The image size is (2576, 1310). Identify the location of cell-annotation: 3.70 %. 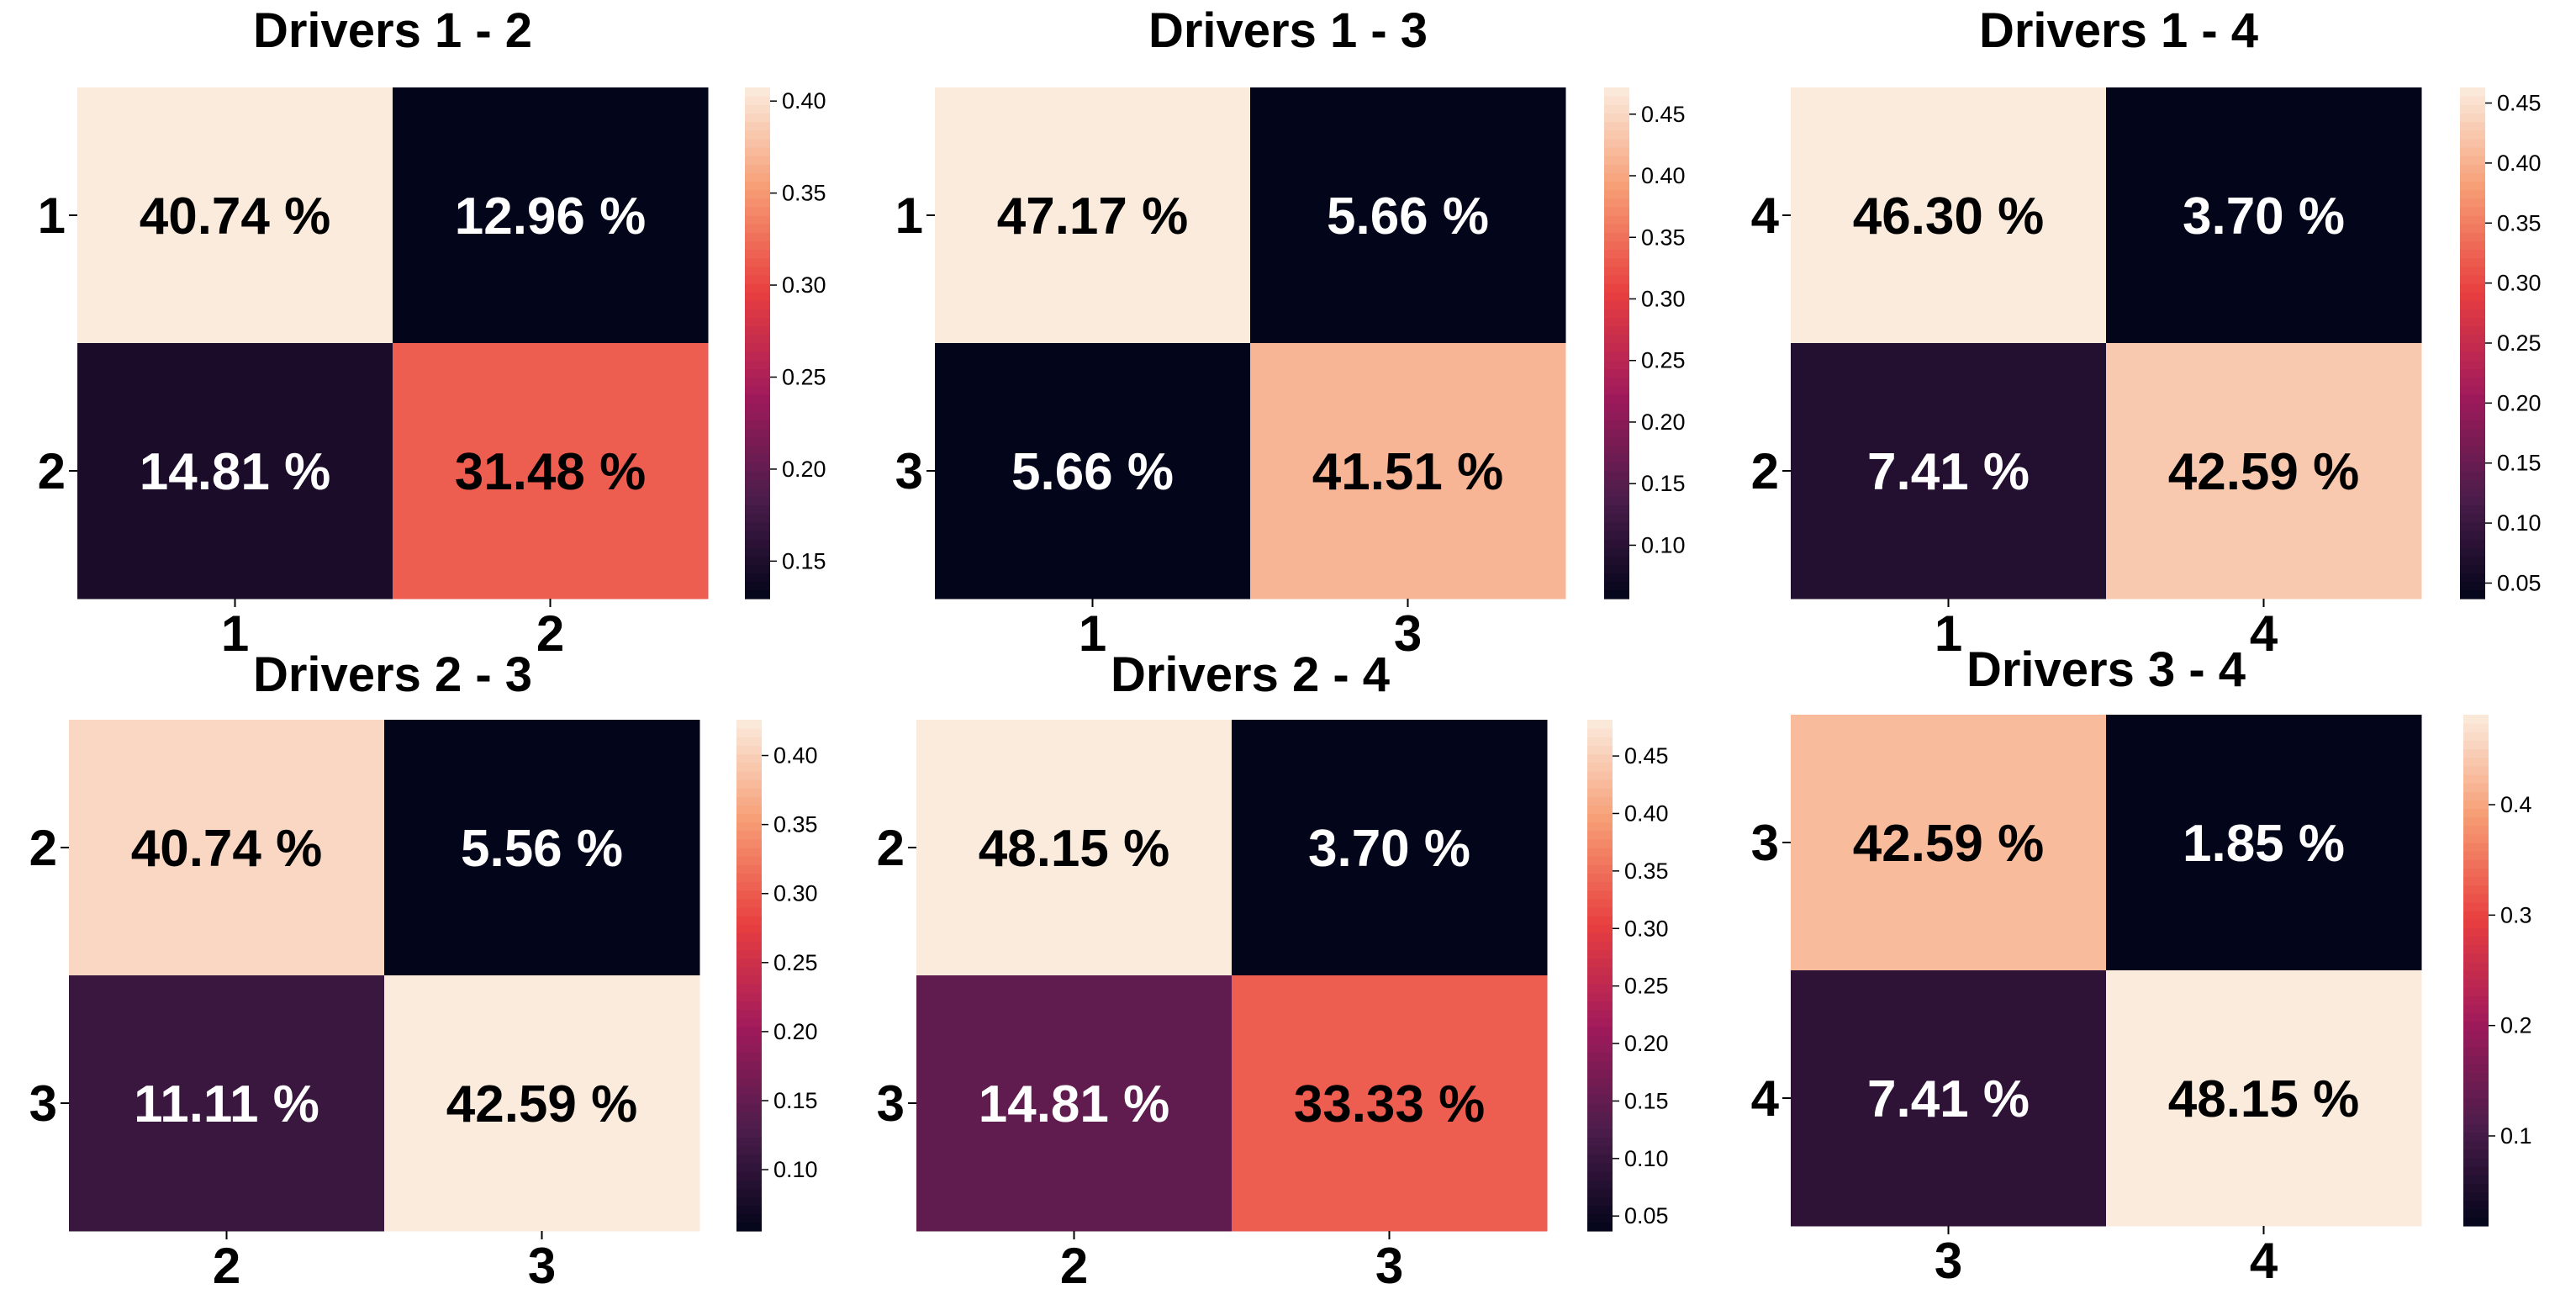
(1389, 849).